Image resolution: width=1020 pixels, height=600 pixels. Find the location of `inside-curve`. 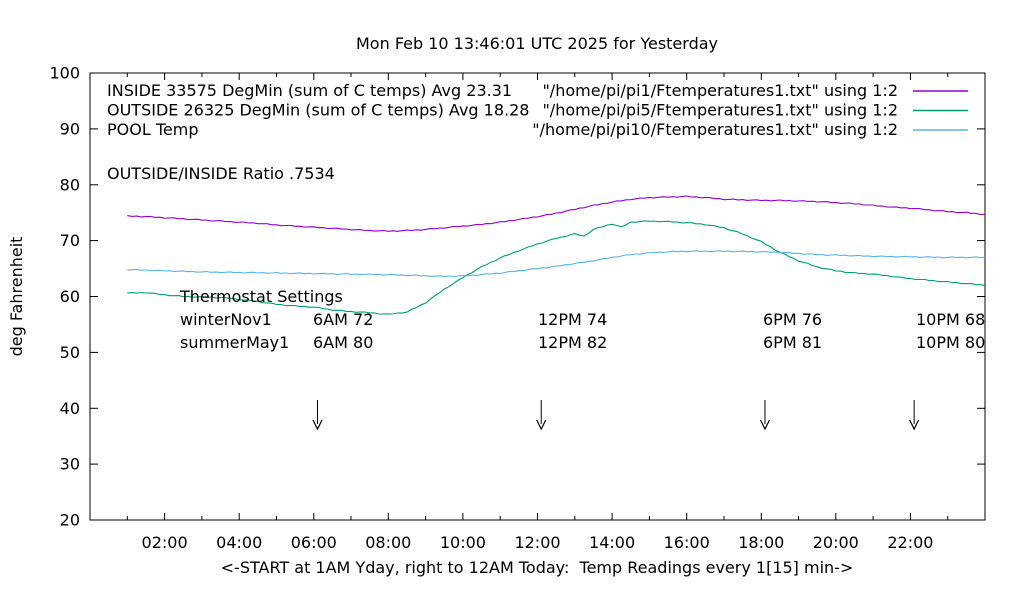

inside-curve is located at coordinates (556, 213).